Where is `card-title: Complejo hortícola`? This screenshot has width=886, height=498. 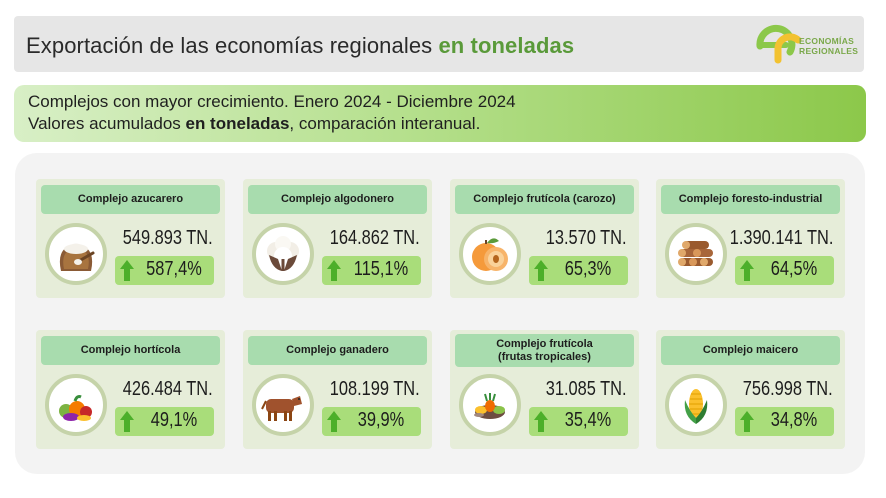 card-title: Complejo hortícola is located at coordinates (130, 350).